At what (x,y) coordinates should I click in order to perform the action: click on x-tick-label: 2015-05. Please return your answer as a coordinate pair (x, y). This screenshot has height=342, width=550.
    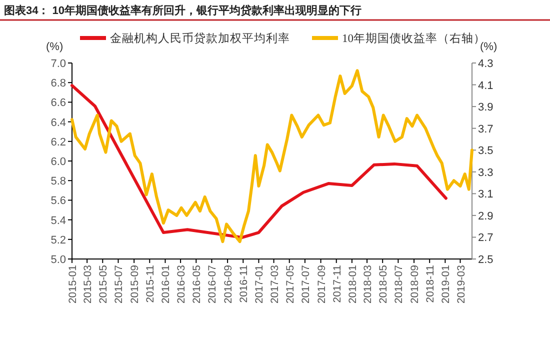
    Looking at the image, I should click on (104, 284).